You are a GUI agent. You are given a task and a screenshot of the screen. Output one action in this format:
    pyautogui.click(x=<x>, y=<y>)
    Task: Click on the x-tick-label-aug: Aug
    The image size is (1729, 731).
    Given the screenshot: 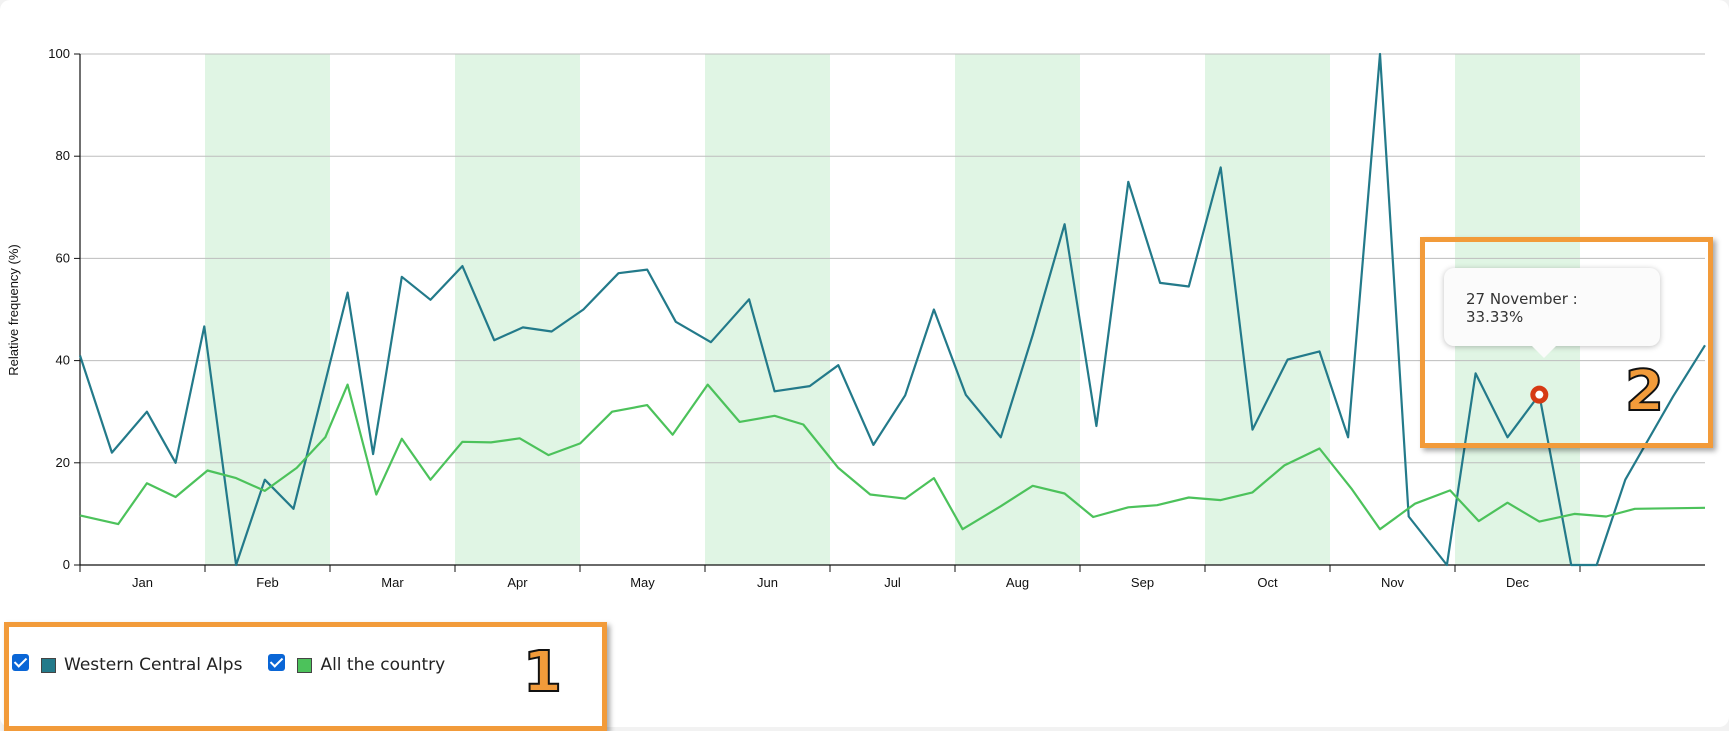 What is the action you would take?
    pyautogui.click(x=1017, y=582)
    